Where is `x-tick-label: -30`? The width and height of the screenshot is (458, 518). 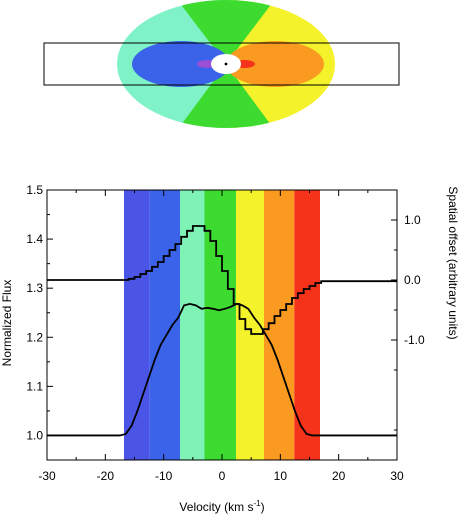 x-tick-label: -30 is located at coordinates (47, 476).